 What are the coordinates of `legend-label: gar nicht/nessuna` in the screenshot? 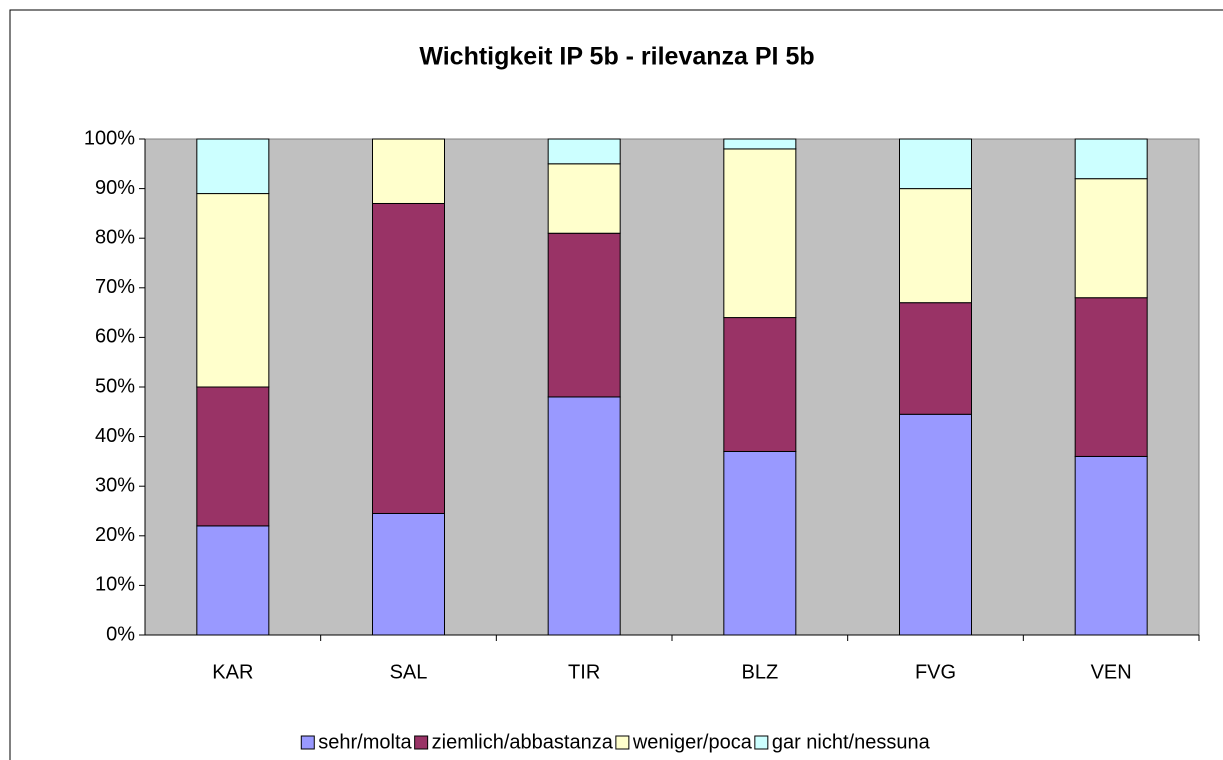 It's located at (851, 742).